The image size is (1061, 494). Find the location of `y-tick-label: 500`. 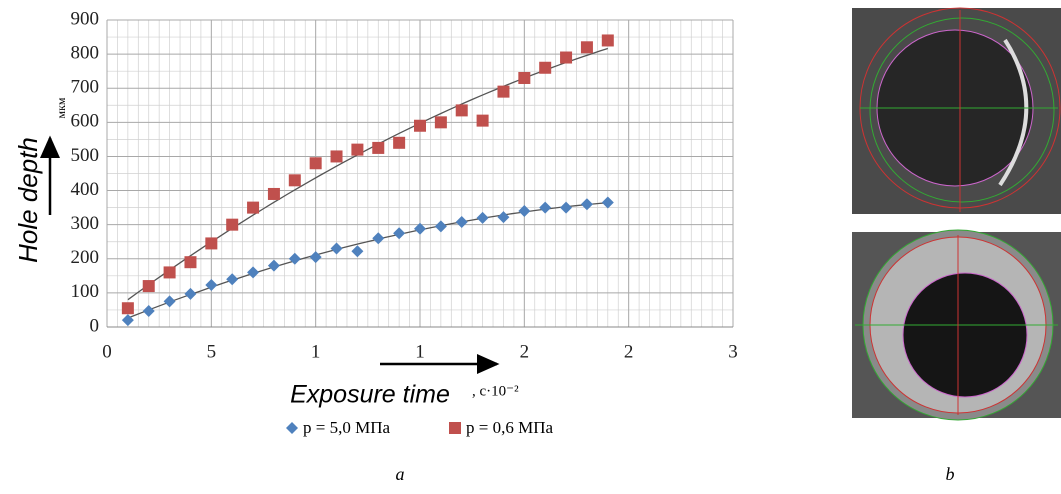

y-tick-label: 500 is located at coordinates (85, 155).